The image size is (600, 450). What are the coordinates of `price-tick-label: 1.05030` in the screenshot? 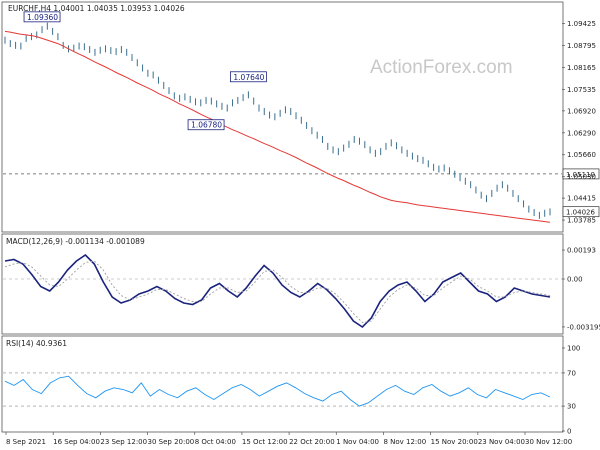 It's located at (581, 177).